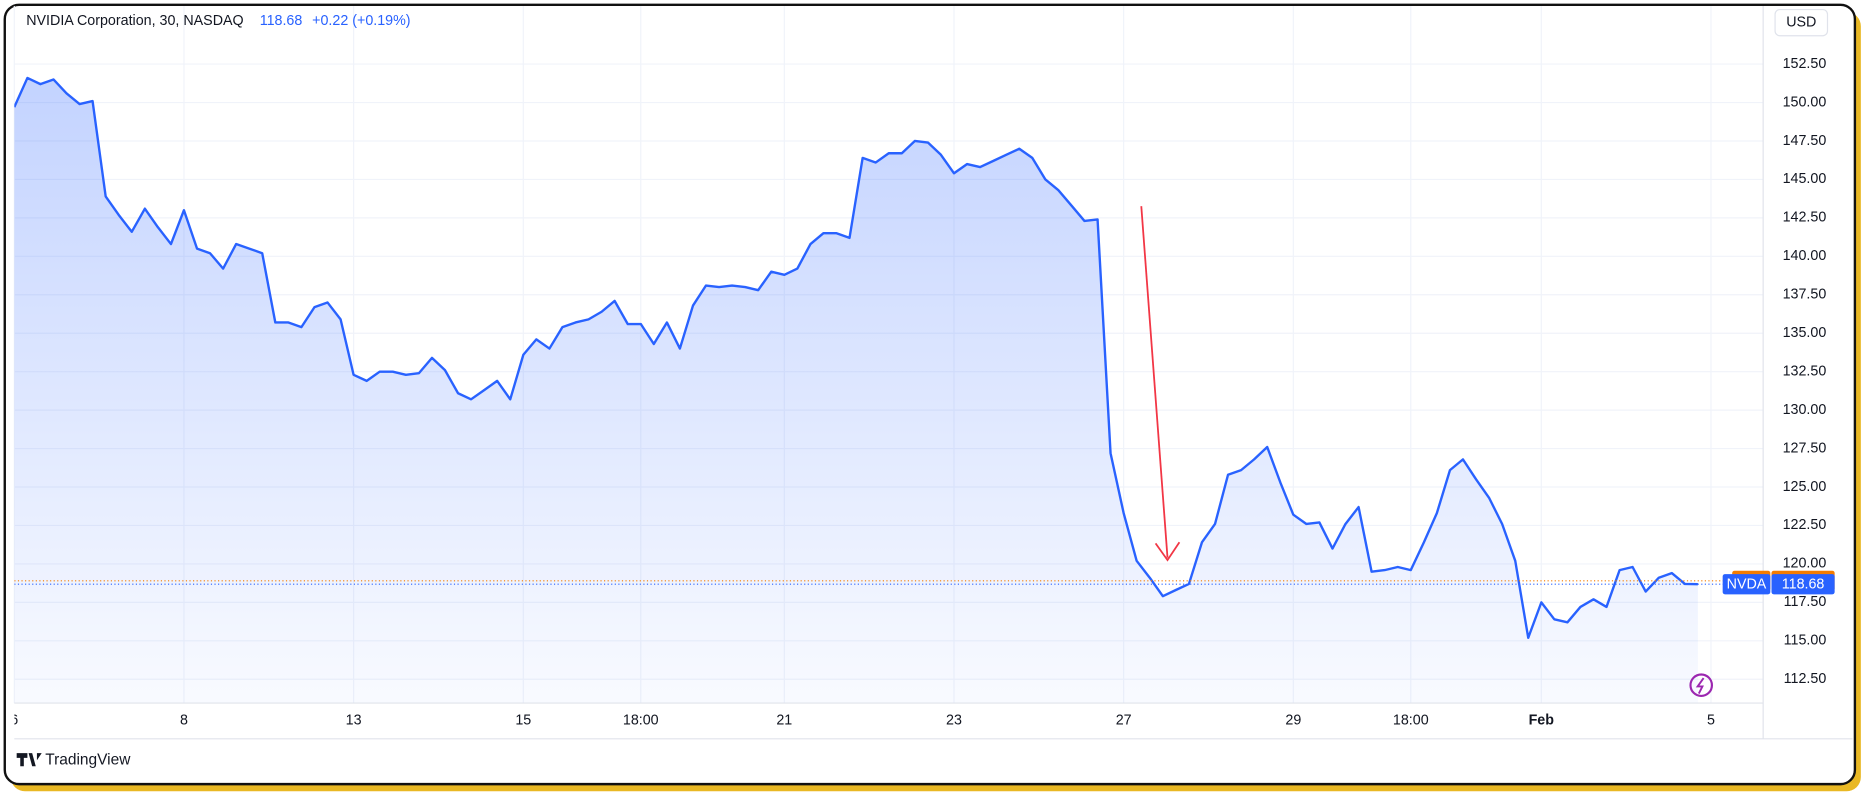  I want to click on price-badge-text: 118.68, so click(1803, 585).